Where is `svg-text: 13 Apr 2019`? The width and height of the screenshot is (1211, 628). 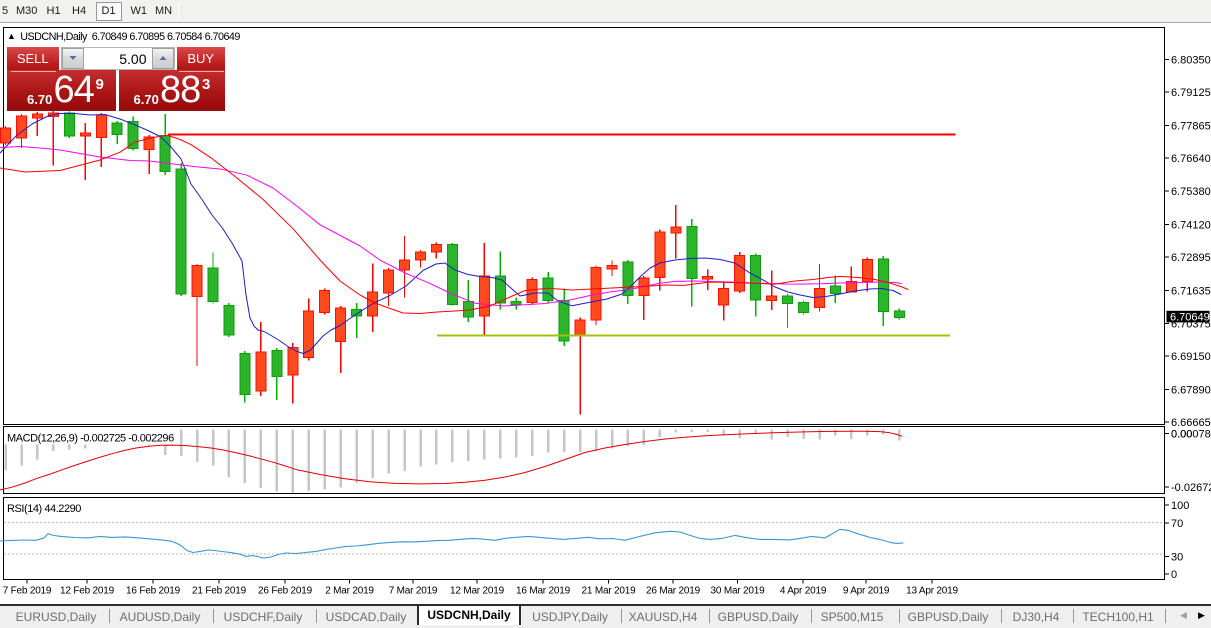
svg-text: 13 Apr 2019 is located at coordinates (932, 591).